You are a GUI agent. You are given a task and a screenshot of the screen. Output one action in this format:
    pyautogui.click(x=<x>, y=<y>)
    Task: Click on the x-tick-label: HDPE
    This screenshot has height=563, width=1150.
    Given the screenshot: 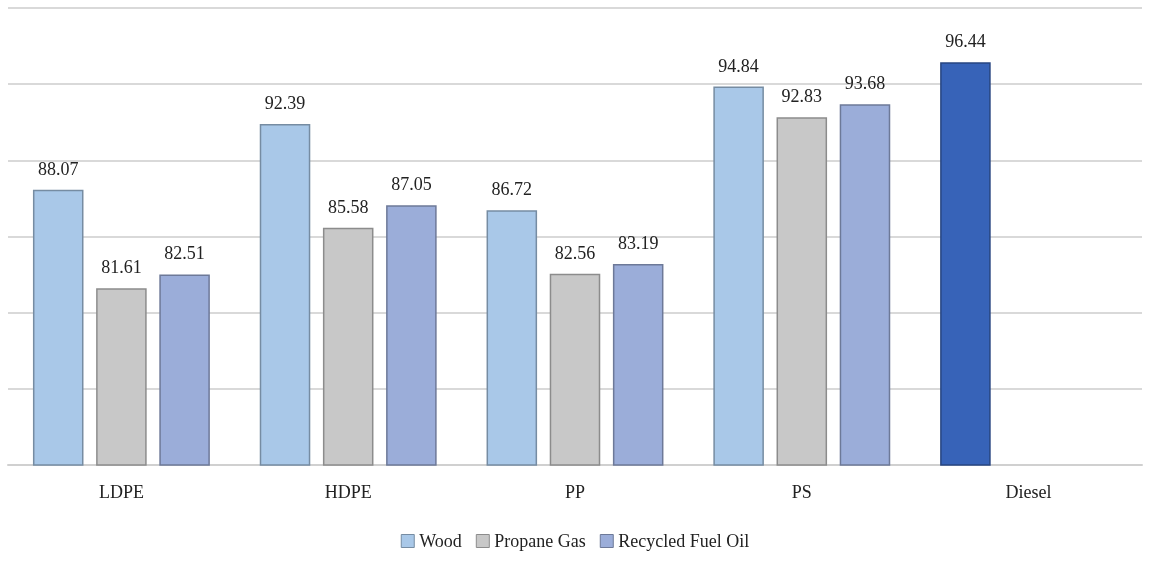 What is the action you would take?
    pyautogui.click(x=348, y=492)
    